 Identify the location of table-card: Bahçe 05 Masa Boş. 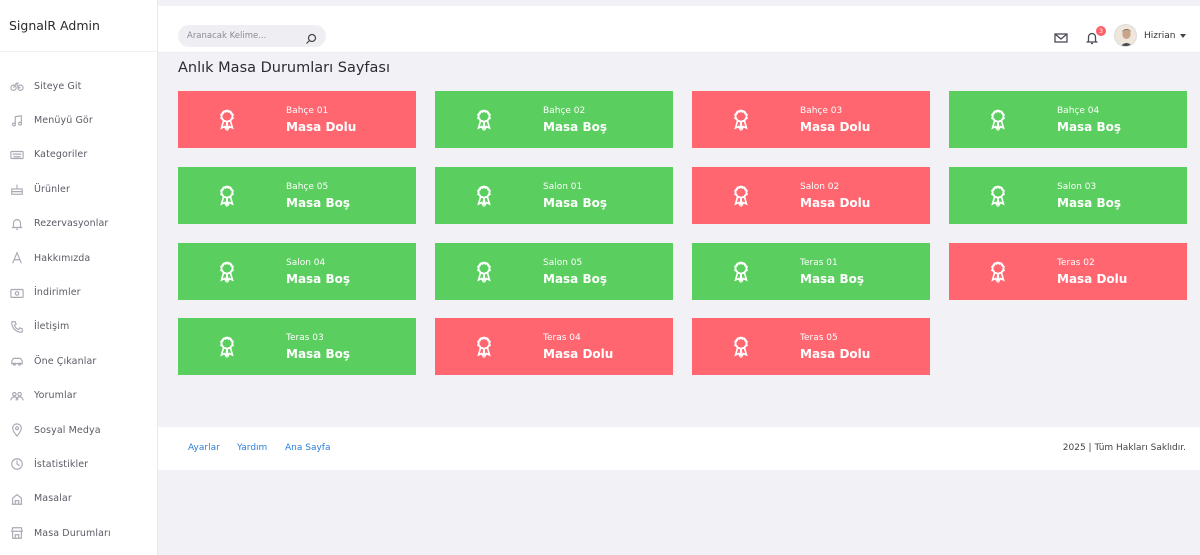
(297, 195).